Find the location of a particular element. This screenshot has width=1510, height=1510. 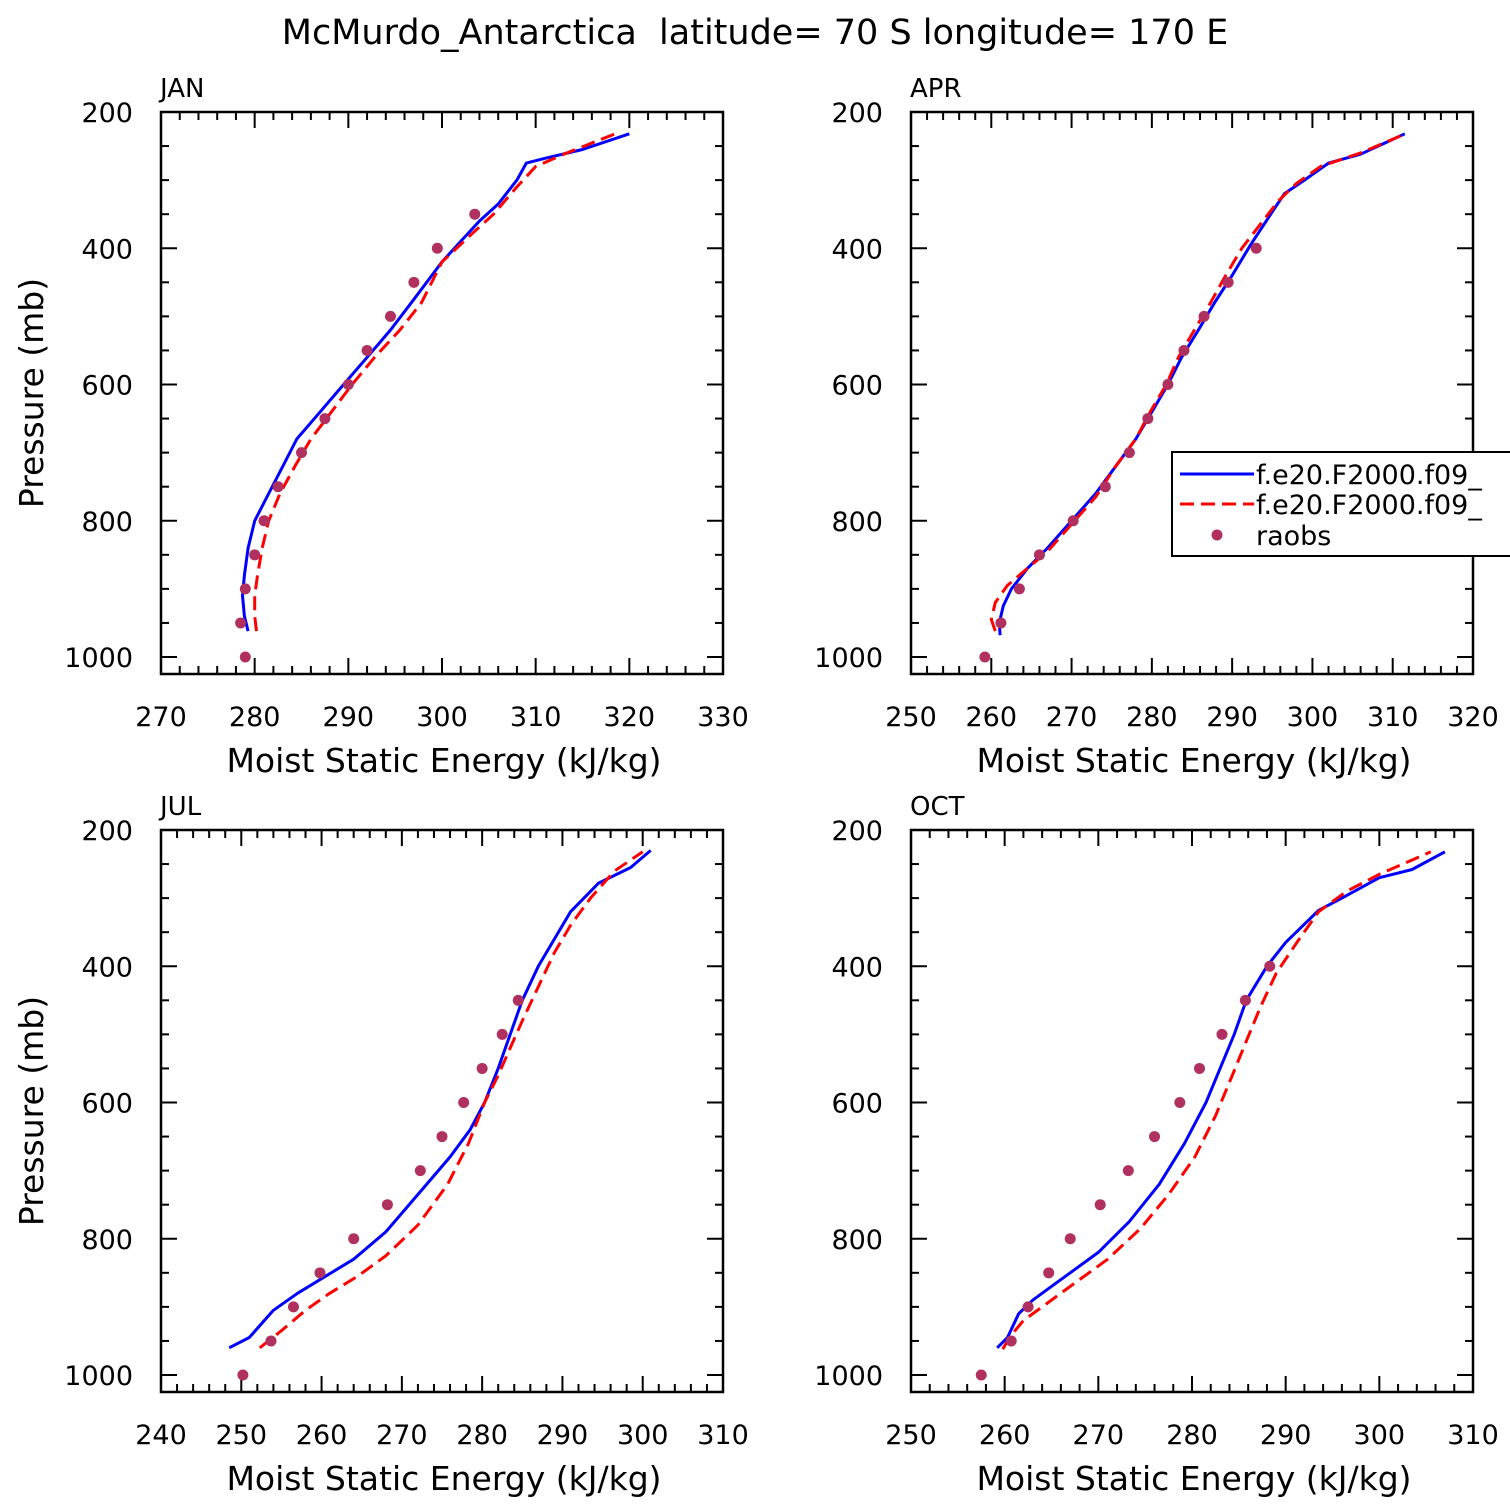

panel-label: APR is located at coordinates (936, 89).